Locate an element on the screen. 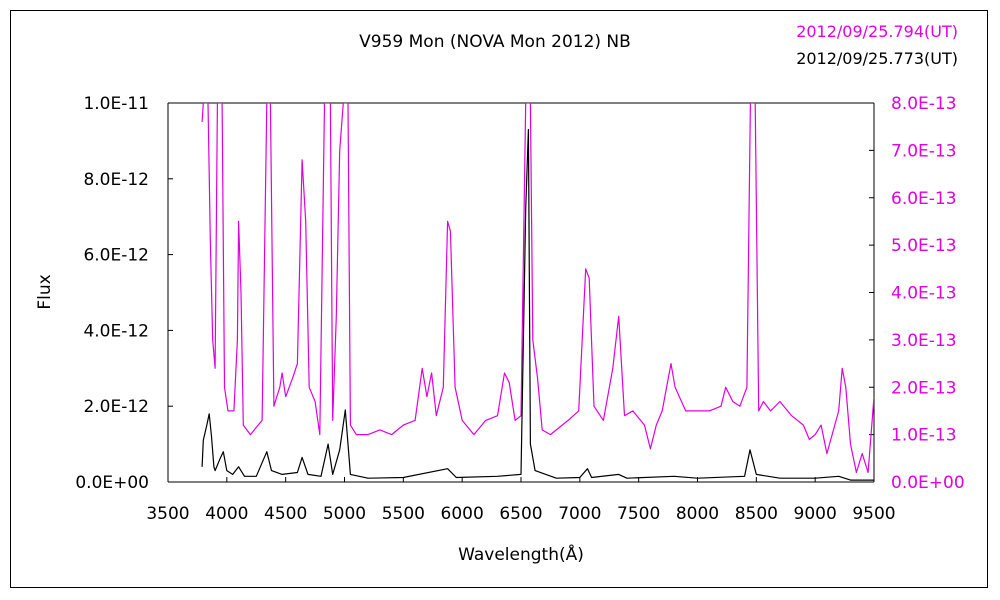  x-tick-label: 4500 is located at coordinates (285, 514).